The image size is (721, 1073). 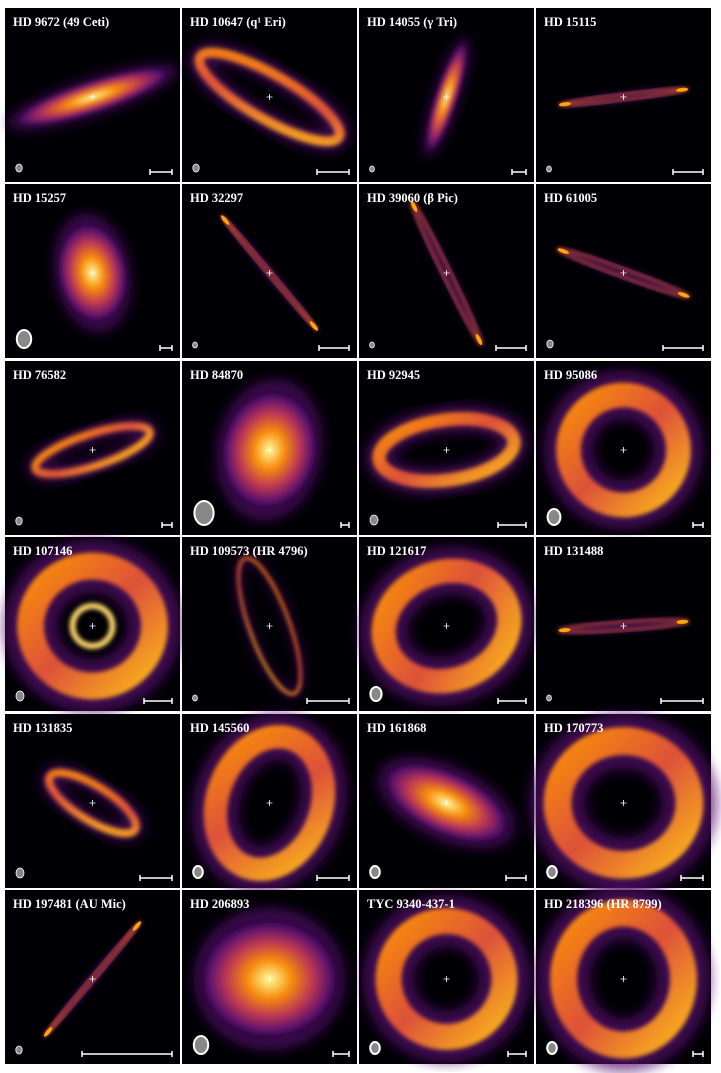 I want to click on panel: HD 206893, so click(x=269, y=977).